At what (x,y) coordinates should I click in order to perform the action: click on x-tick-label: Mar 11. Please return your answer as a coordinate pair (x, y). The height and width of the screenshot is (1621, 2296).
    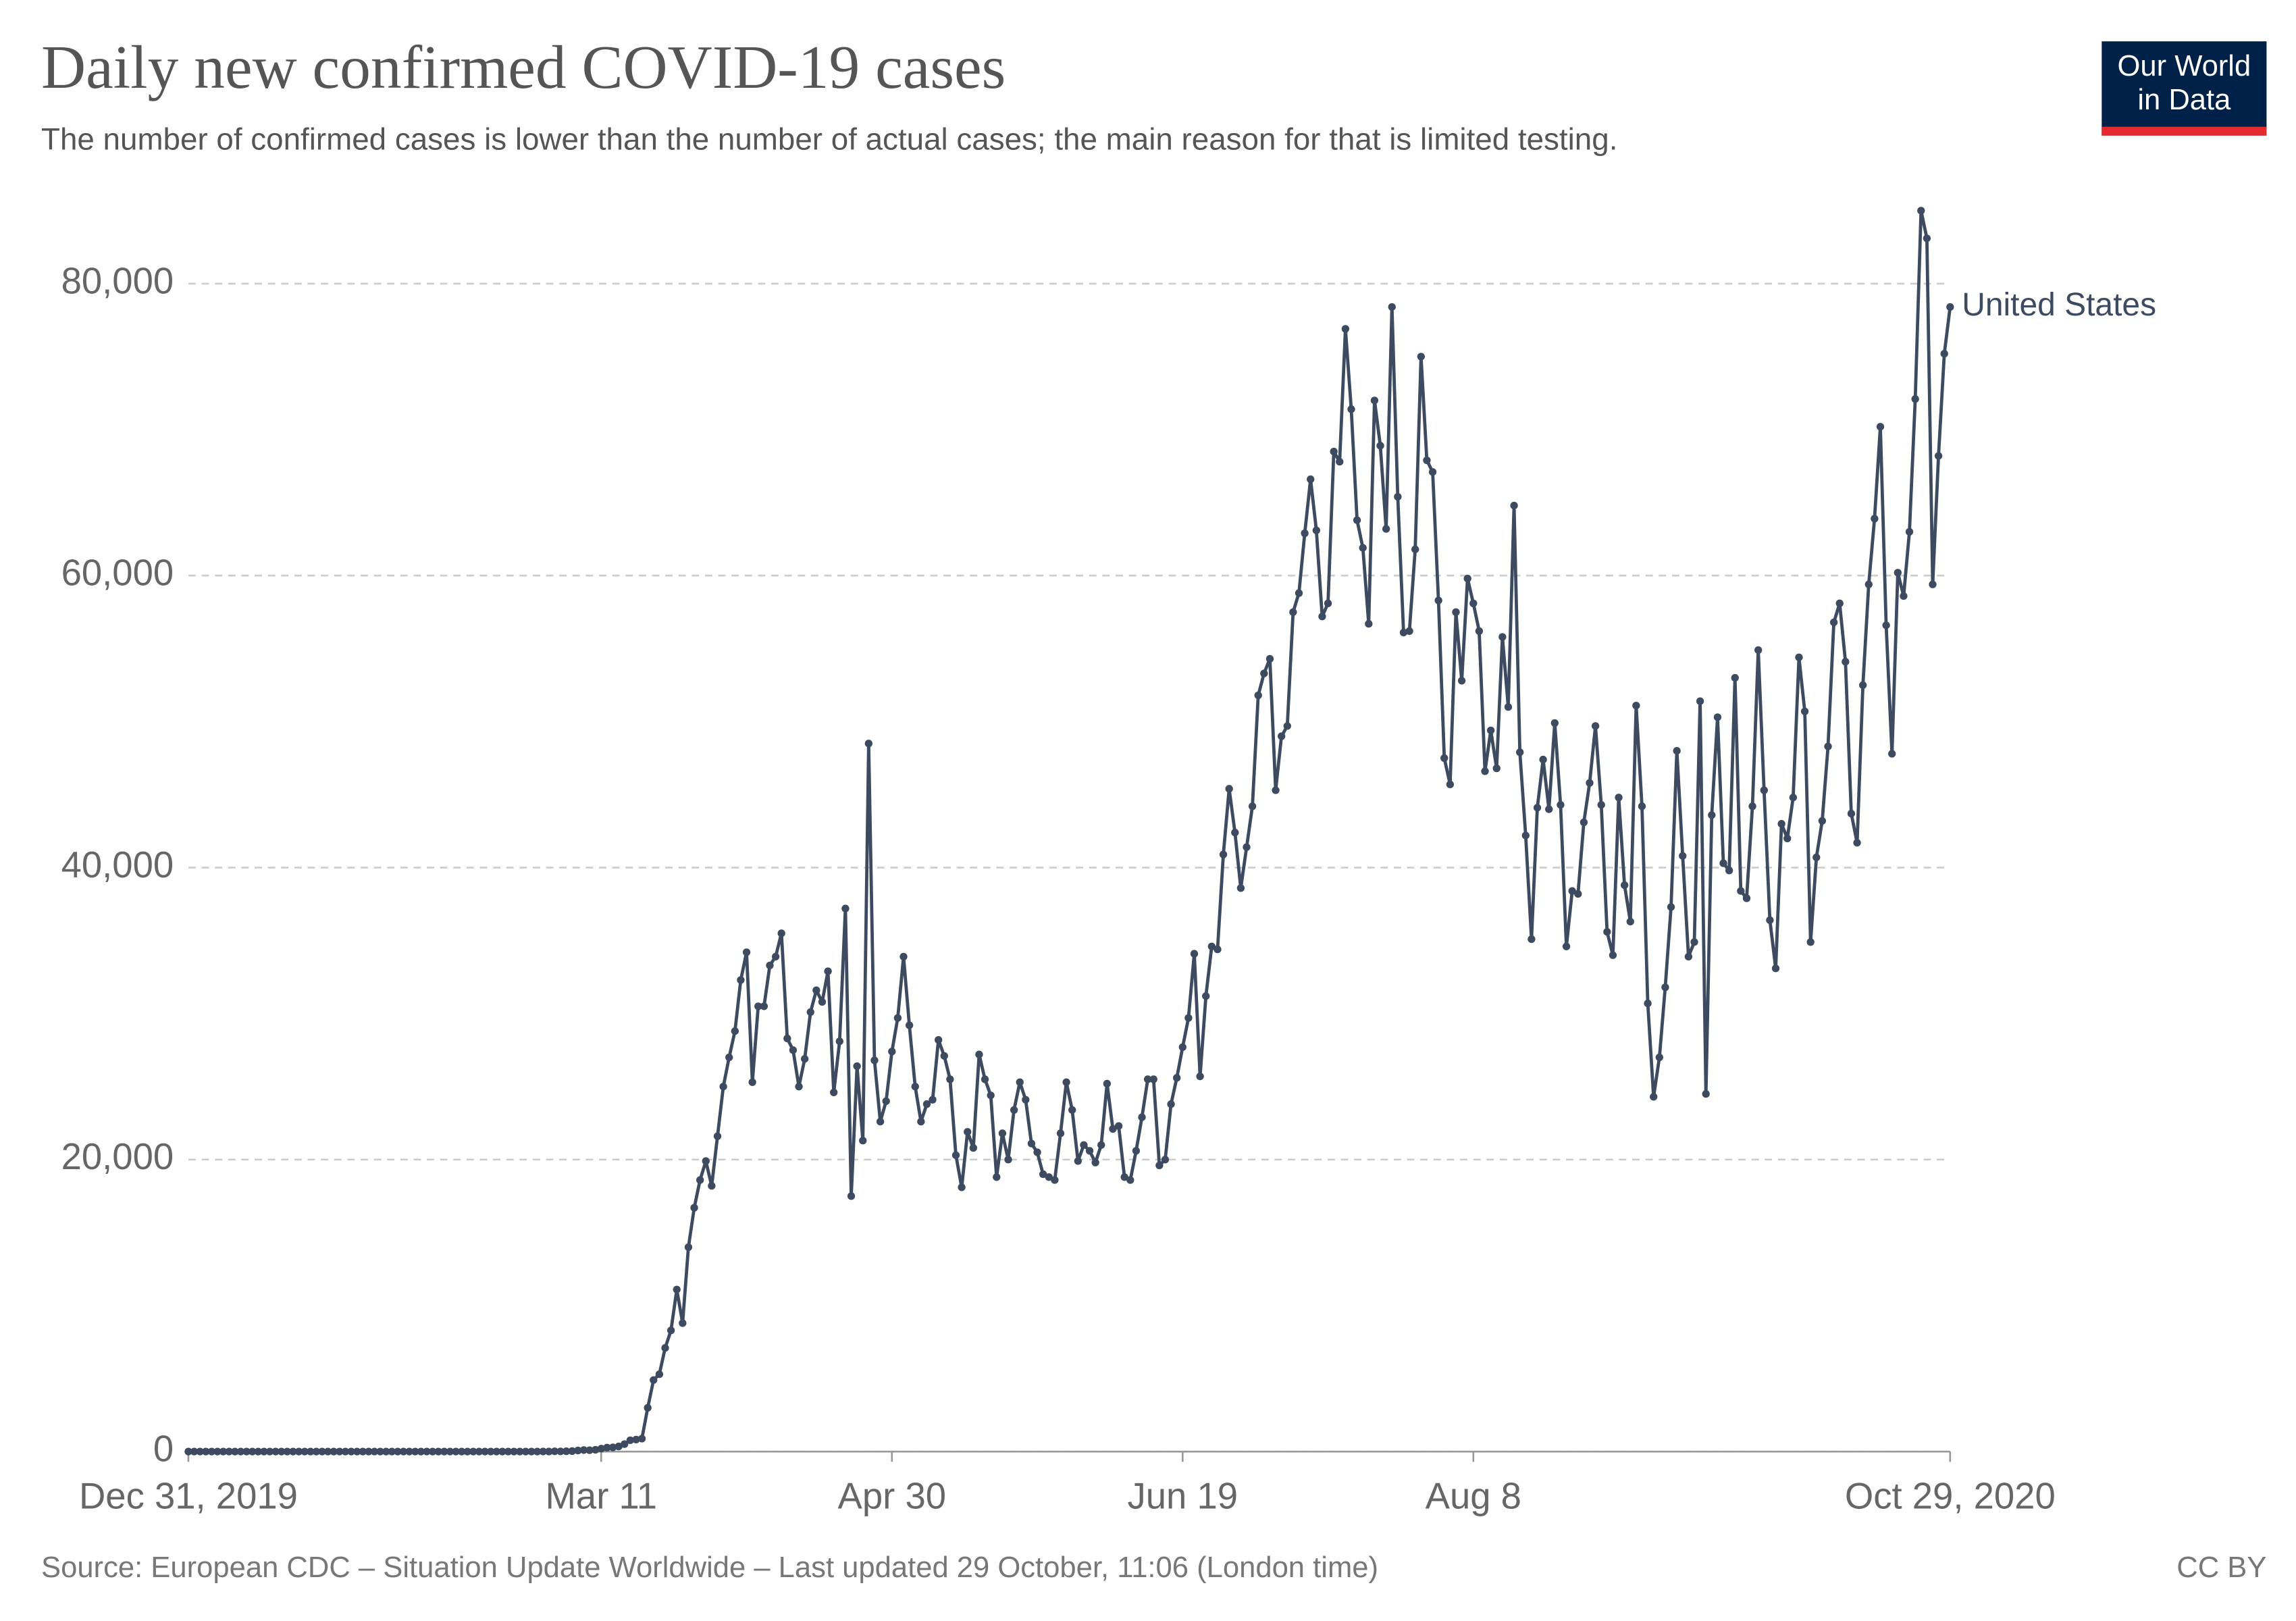
    Looking at the image, I should click on (601, 1495).